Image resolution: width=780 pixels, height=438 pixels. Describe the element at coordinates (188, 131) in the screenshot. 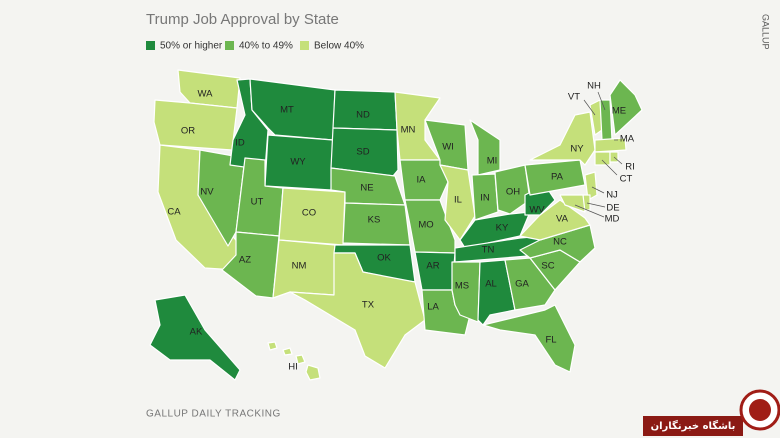

I see `state-label: OR` at that location.